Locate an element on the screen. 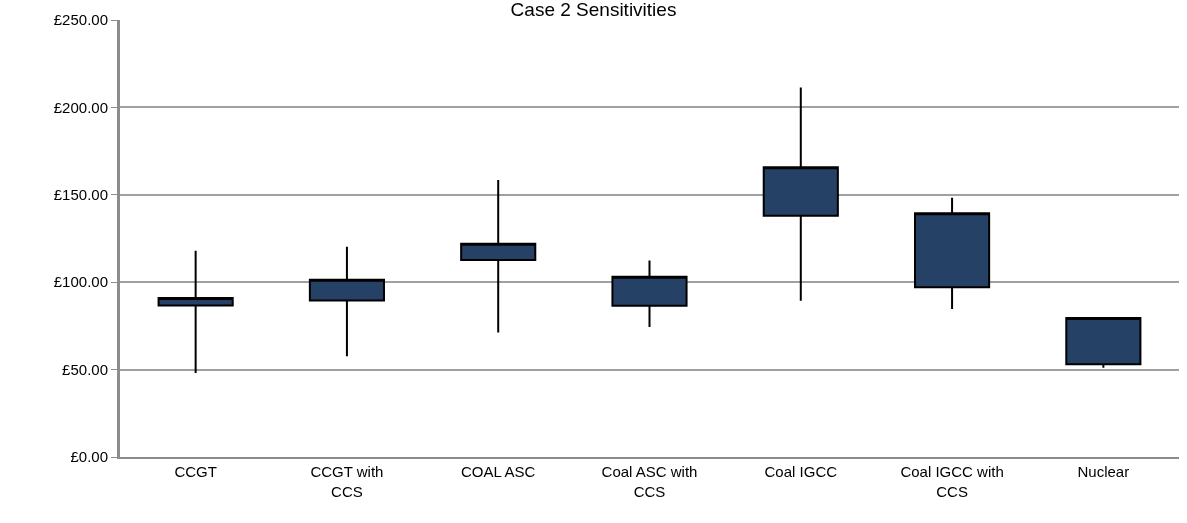 The height and width of the screenshot is (523, 1187). x-tick-label: Coal IGCC is located at coordinates (801, 471).